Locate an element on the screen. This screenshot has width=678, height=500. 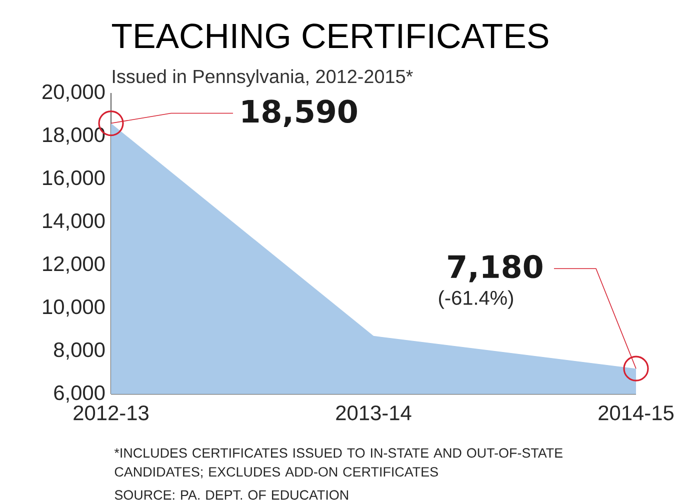
y-tick-label: 20,000 is located at coordinates (73, 93).